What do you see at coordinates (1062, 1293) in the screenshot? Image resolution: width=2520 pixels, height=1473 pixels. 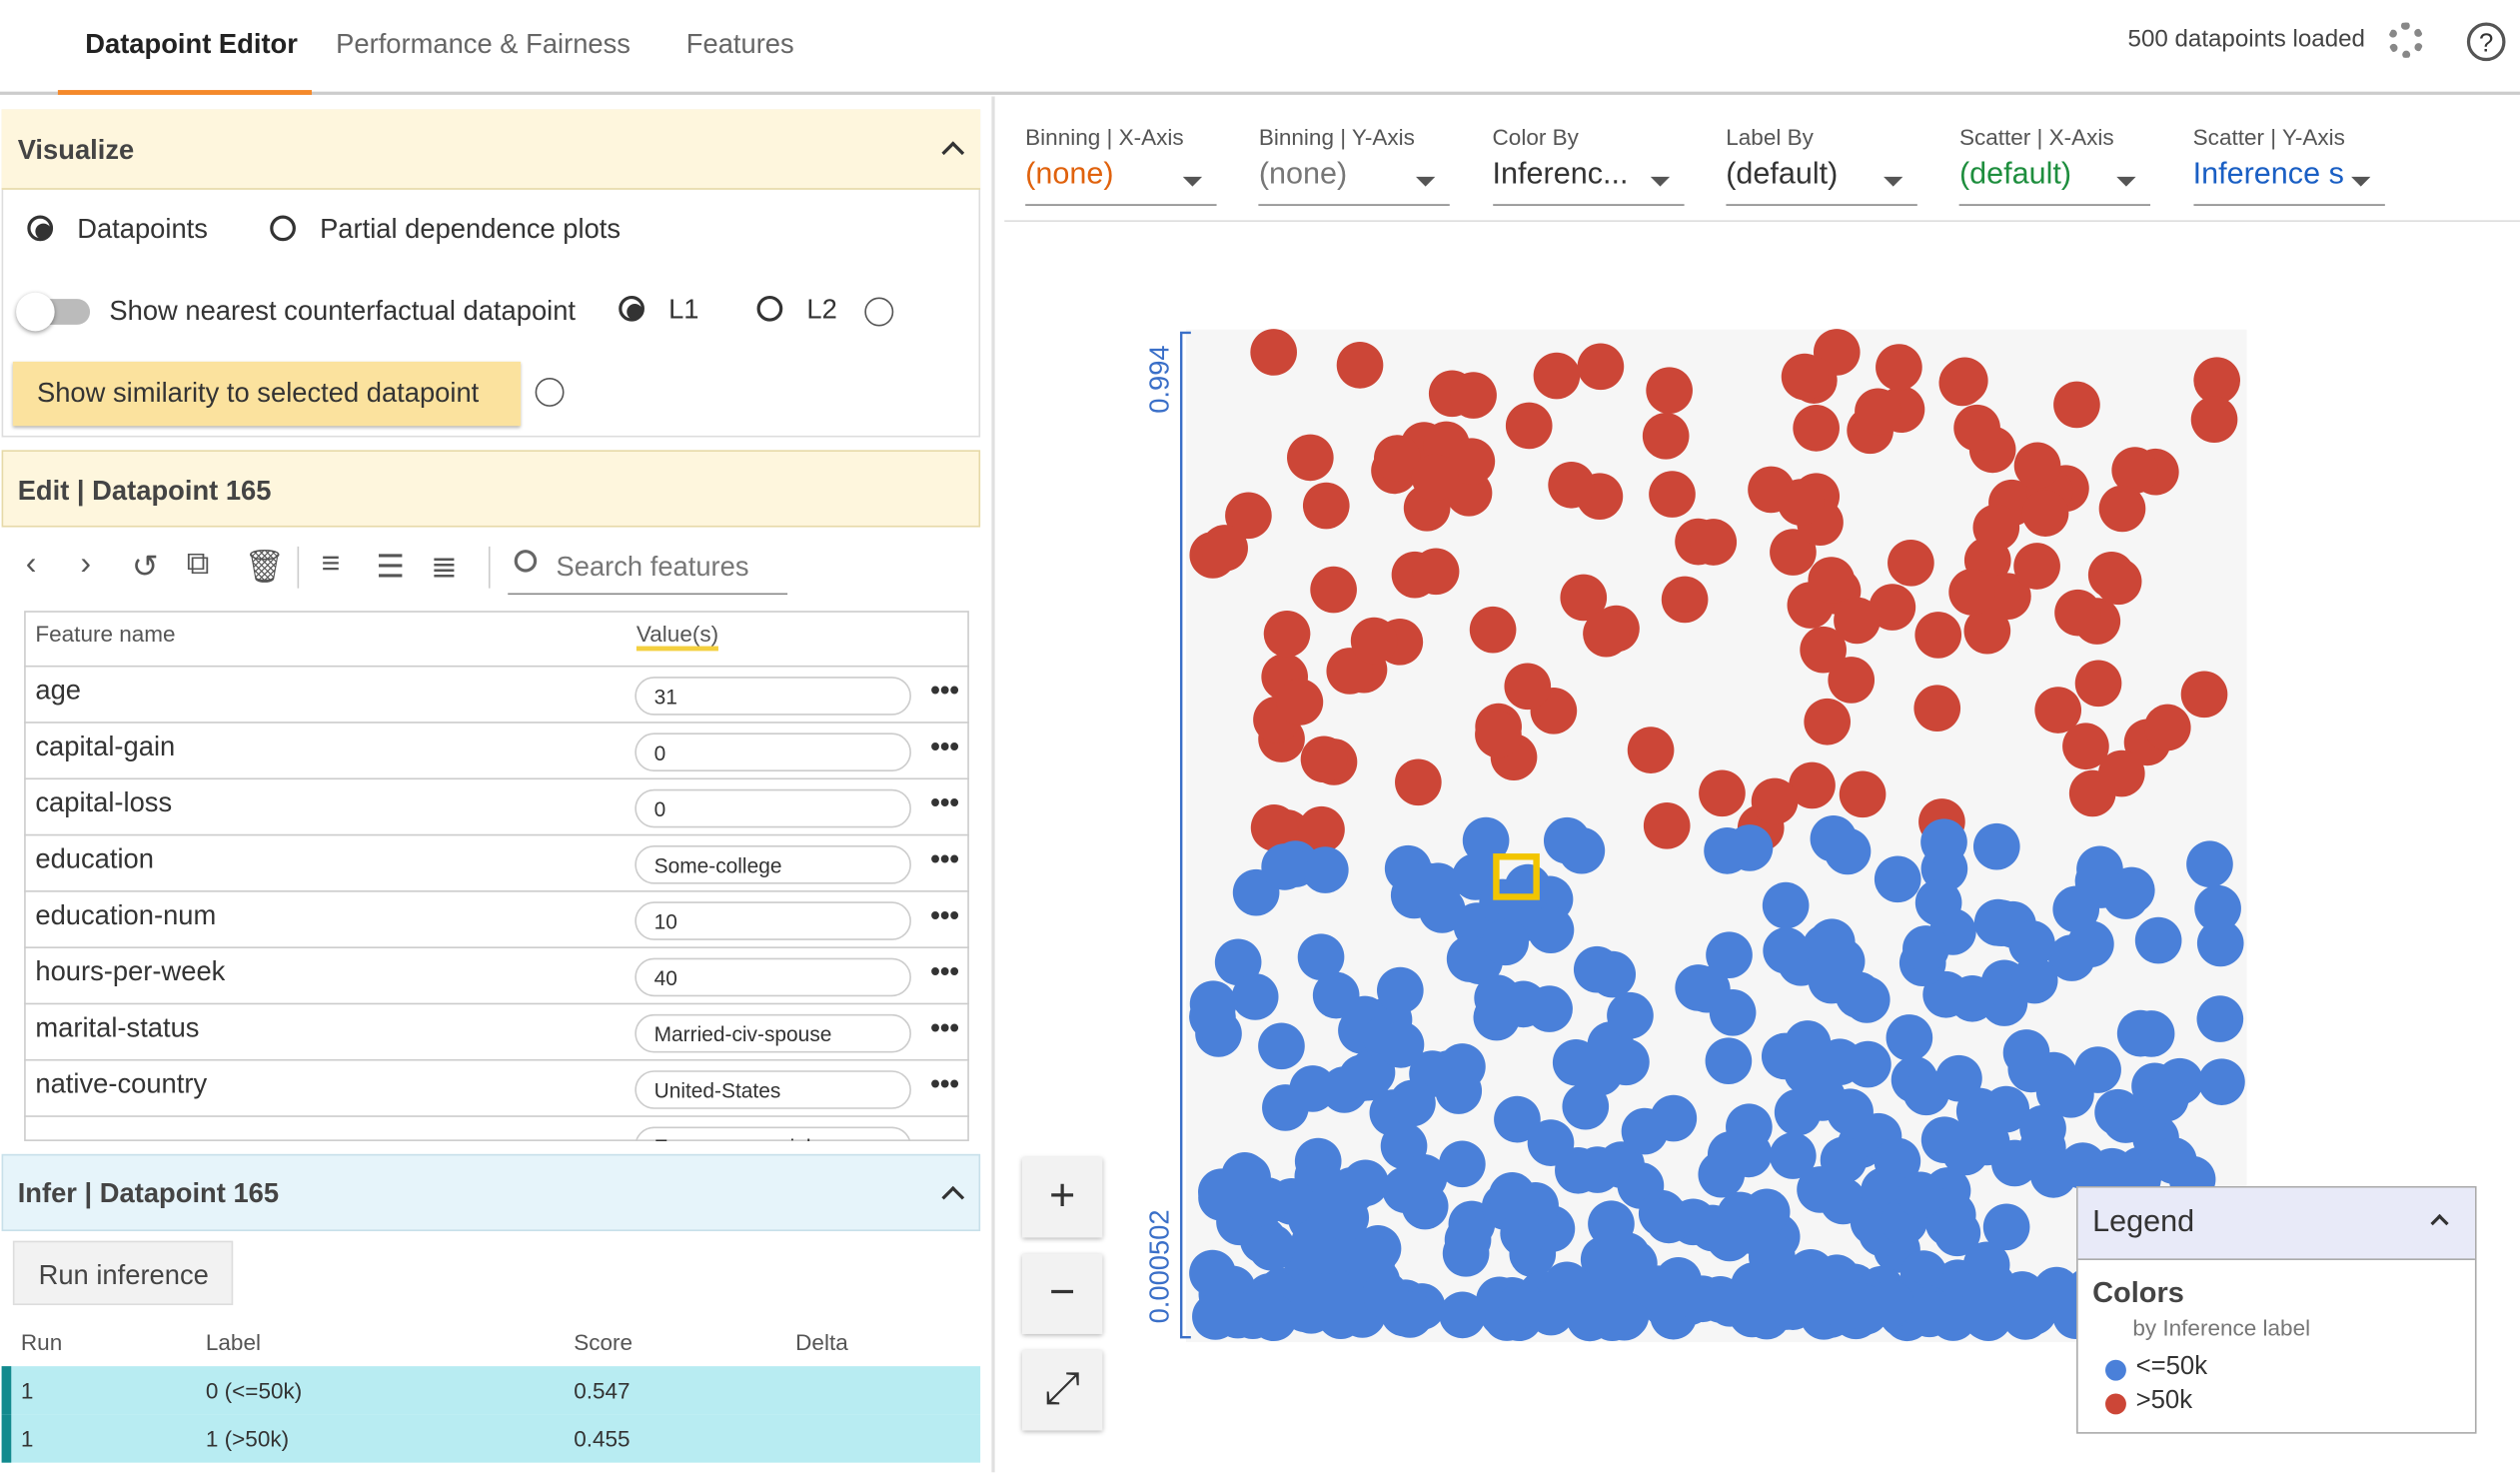 I see `zoom-button: −` at bounding box center [1062, 1293].